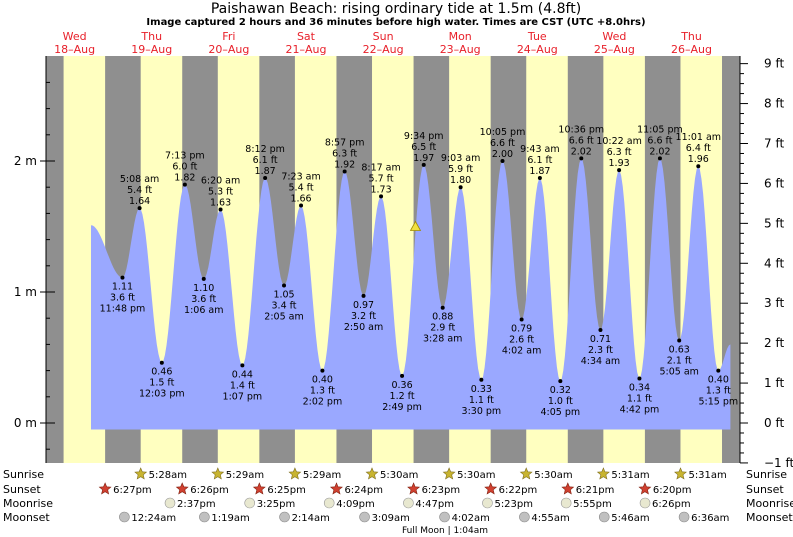  What do you see at coordinates (423, 147) in the screenshot?
I see `tide-ft: 6.5 ft` at bounding box center [423, 147].